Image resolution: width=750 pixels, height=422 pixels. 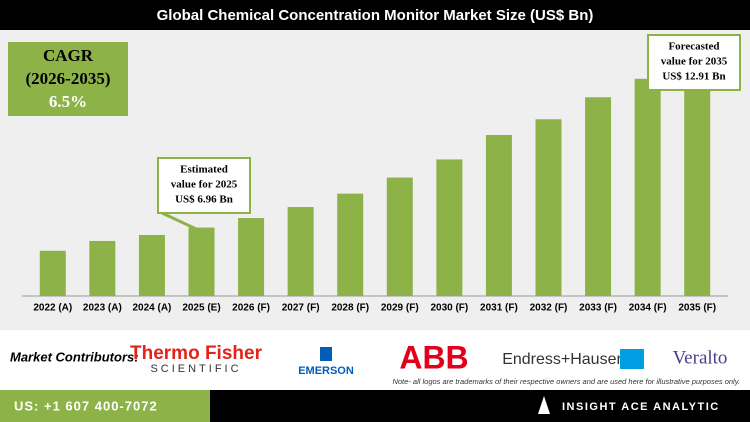 I want to click on cagr-value: 6.5%, so click(x=68, y=101).